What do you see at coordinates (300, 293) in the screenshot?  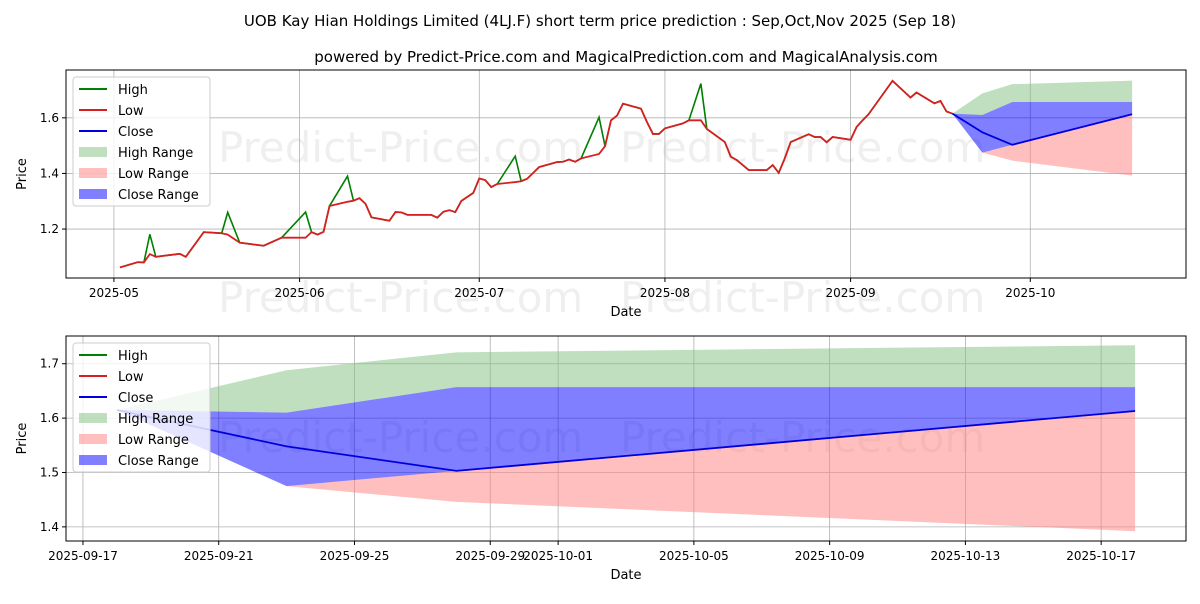 I see `x-tick-label: 2025-06` at bounding box center [300, 293].